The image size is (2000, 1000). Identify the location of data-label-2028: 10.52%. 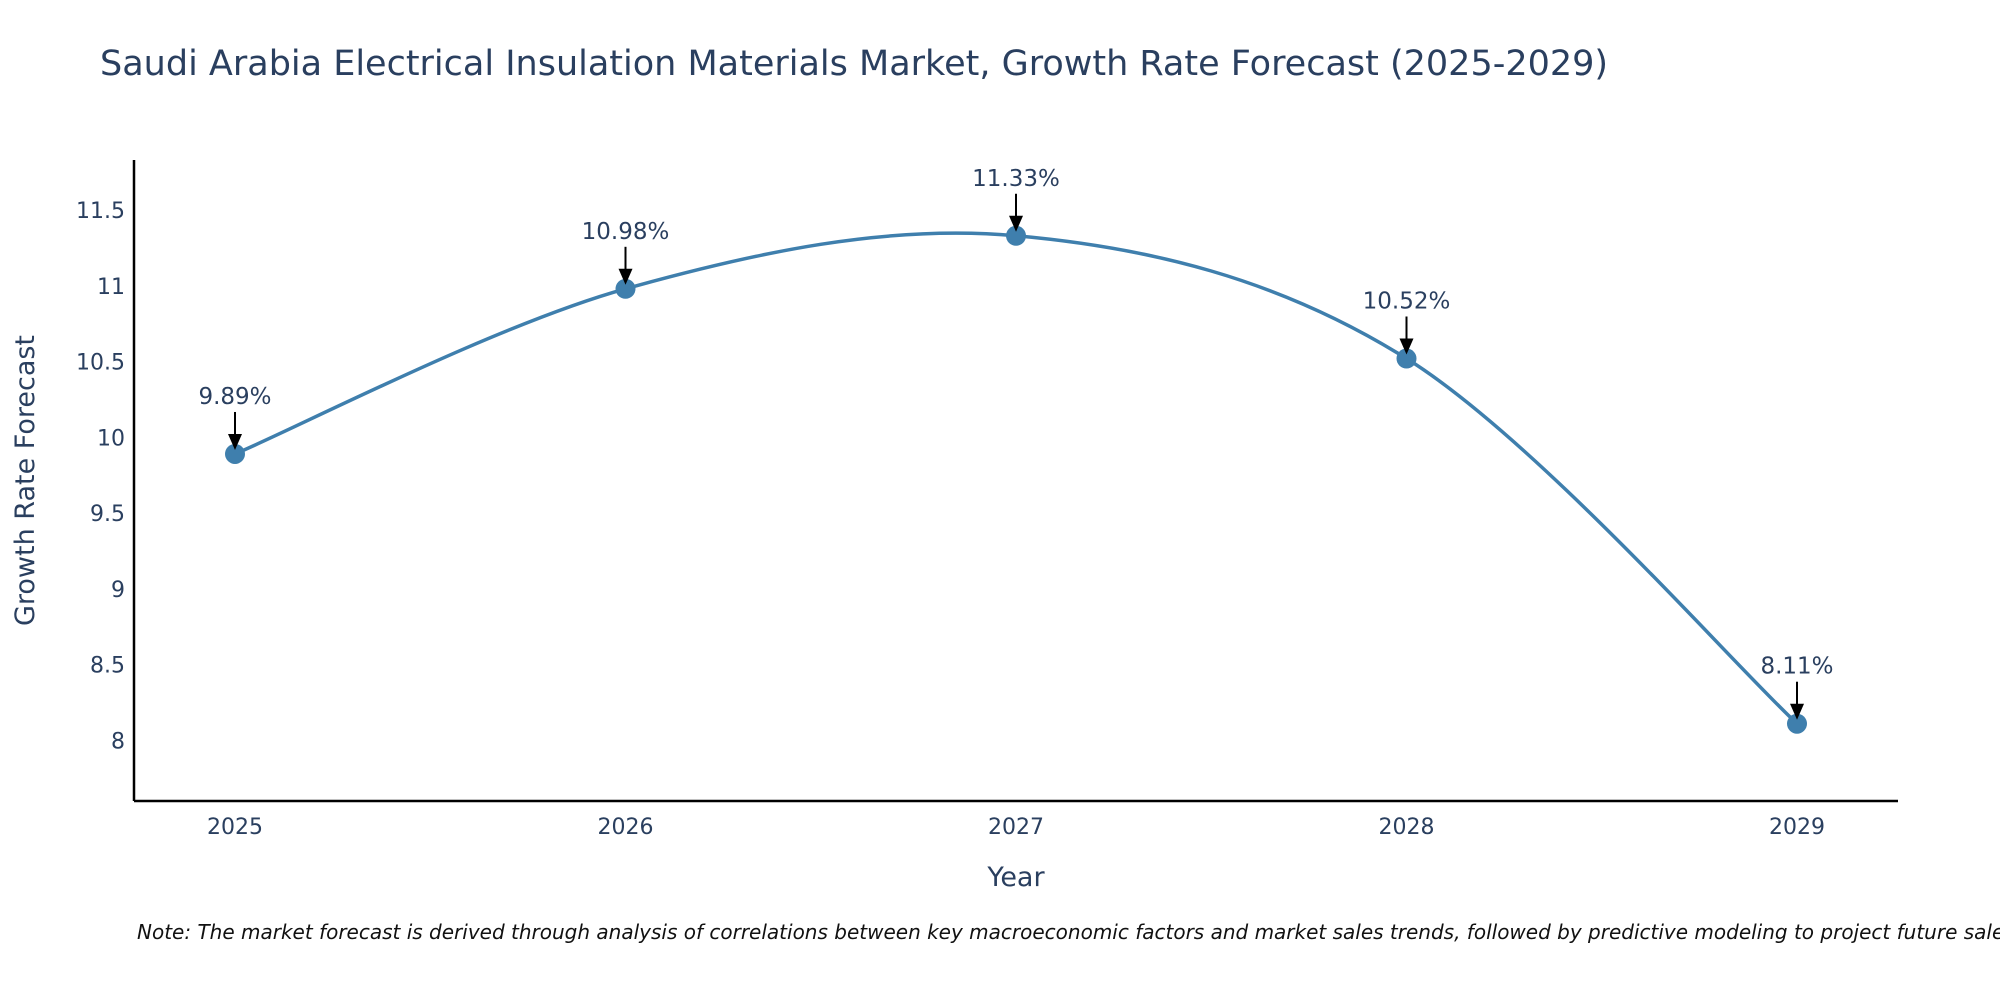
(1407, 322).